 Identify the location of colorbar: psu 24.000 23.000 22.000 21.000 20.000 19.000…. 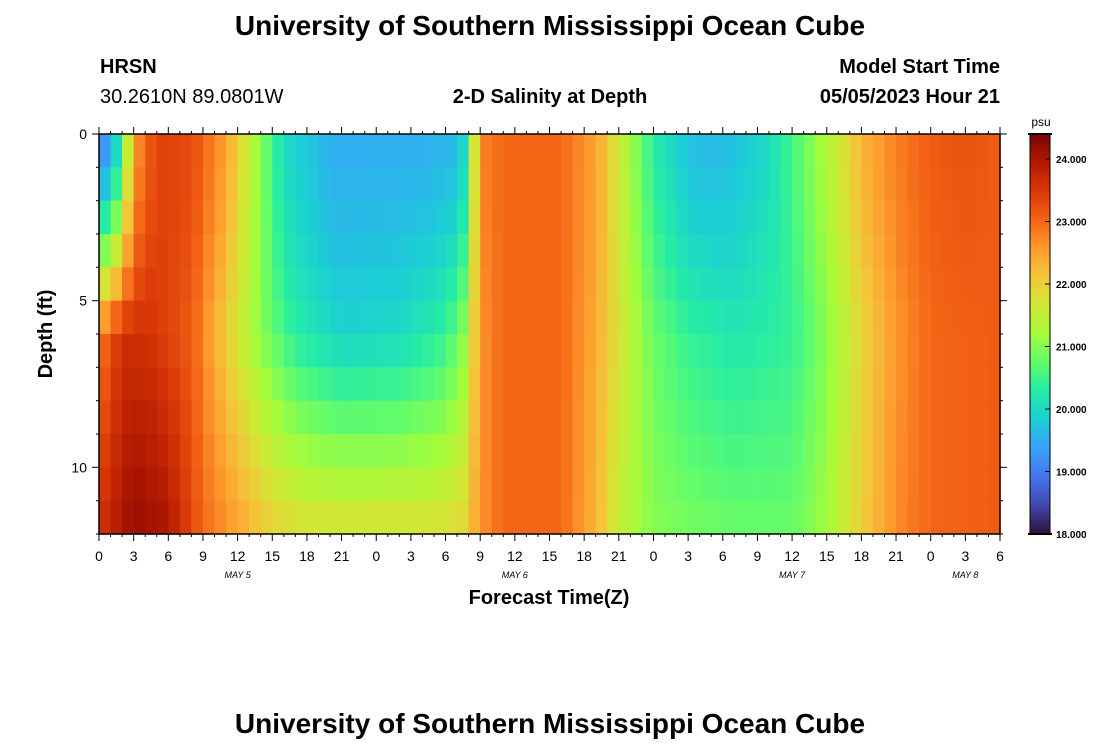
(1057, 328).